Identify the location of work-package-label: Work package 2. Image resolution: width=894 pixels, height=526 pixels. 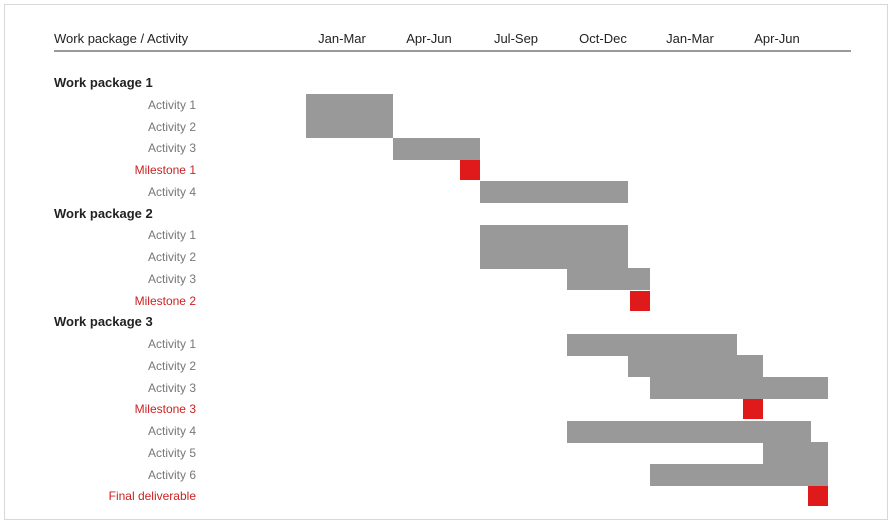
(103, 213).